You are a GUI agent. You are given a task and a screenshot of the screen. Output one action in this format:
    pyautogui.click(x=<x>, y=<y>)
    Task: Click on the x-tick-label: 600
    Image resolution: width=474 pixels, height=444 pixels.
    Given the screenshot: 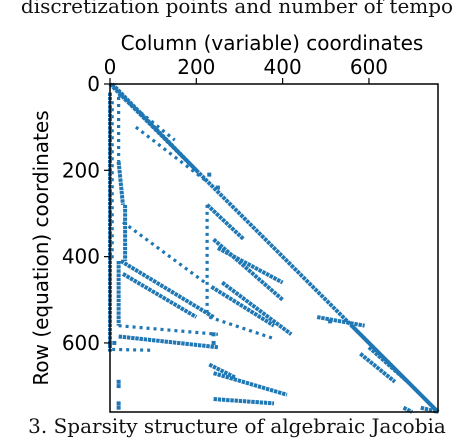 What is the action you would take?
    pyautogui.click(x=369, y=67)
    